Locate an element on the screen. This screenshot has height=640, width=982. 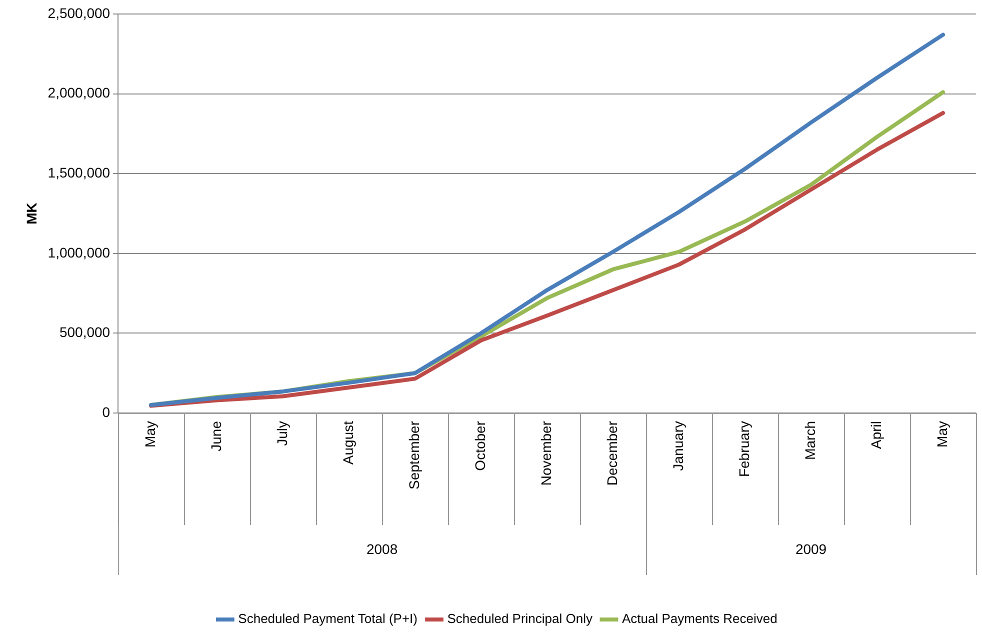
y-tick-label: 500,000 is located at coordinates (84, 332).